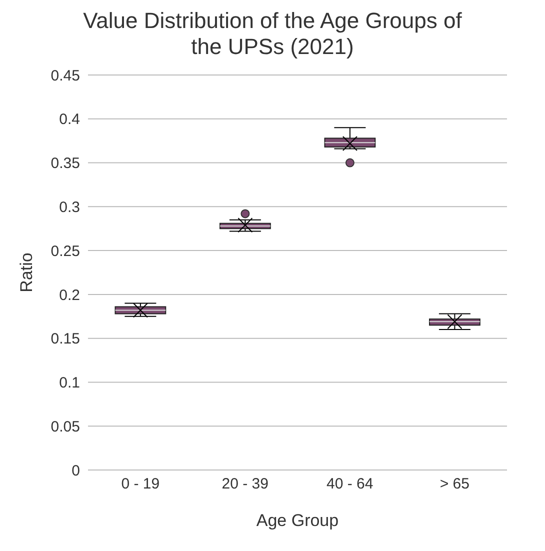  Describe the element at coordinates (140, 484) in the screenshot. I see `x-tick-label: 0 - 19` at that location.